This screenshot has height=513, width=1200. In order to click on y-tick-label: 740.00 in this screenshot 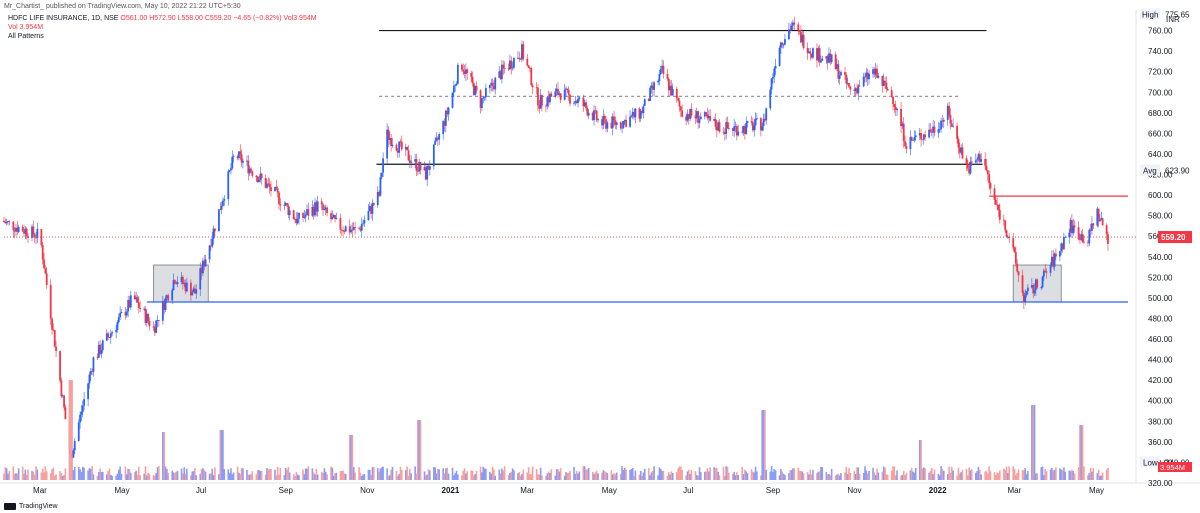, I will do `click(1160, 51)`.